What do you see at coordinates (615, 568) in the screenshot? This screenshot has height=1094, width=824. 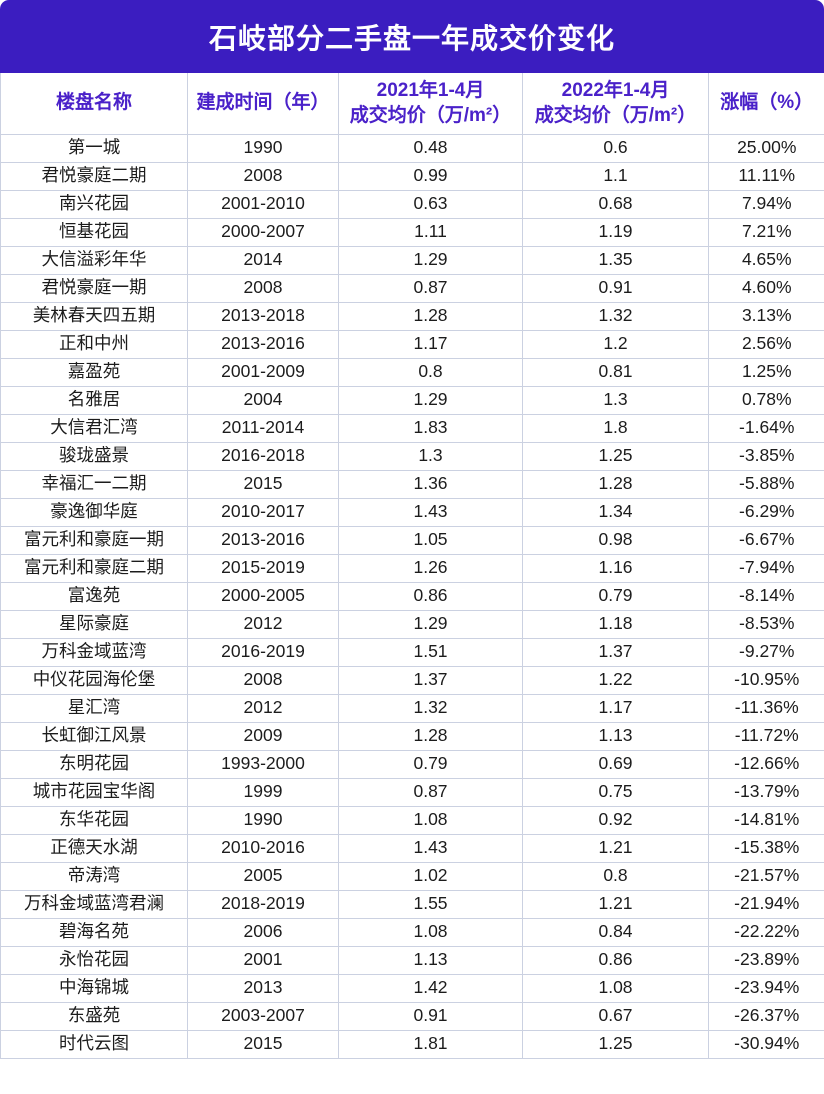 I see `cell-price-2022: 1.16` at bounding box center [615, 568].